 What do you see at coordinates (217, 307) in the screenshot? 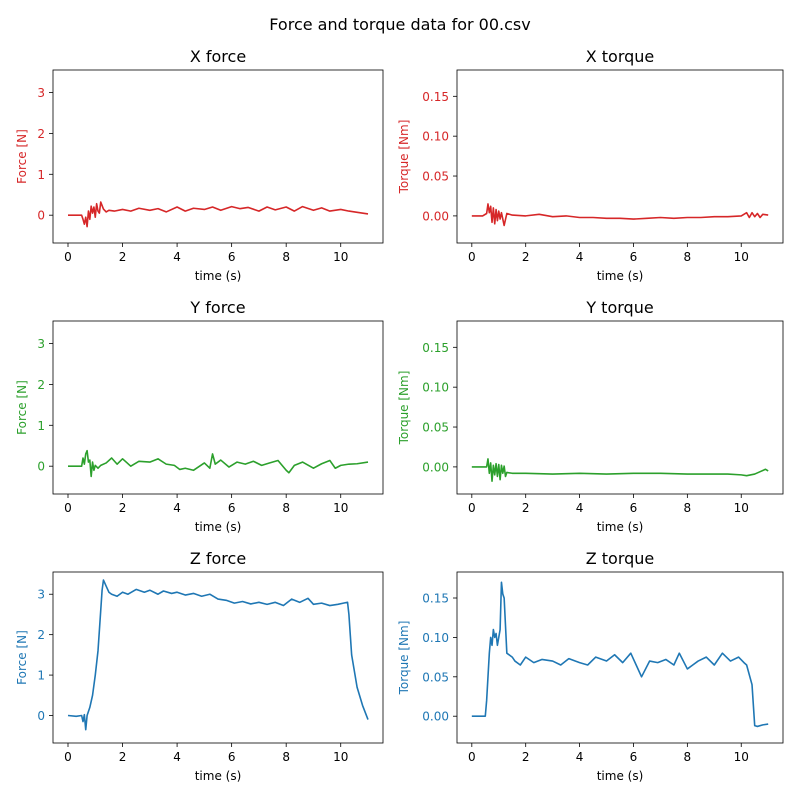
I see `panel-title: Y force` at bounding box center [217, 307].